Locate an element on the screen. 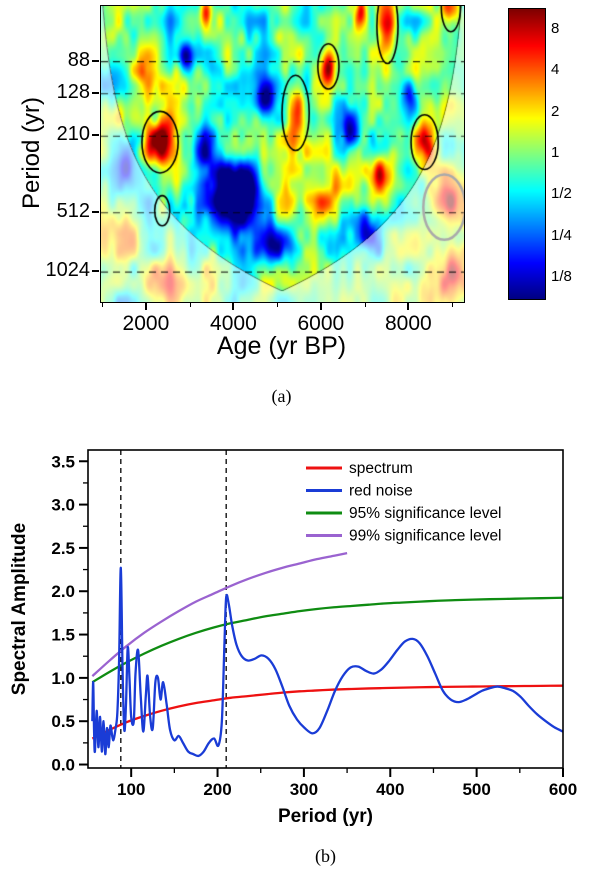 The image size is (600, 871). x-tick-label: 100 is located at coordinates (131, 789).